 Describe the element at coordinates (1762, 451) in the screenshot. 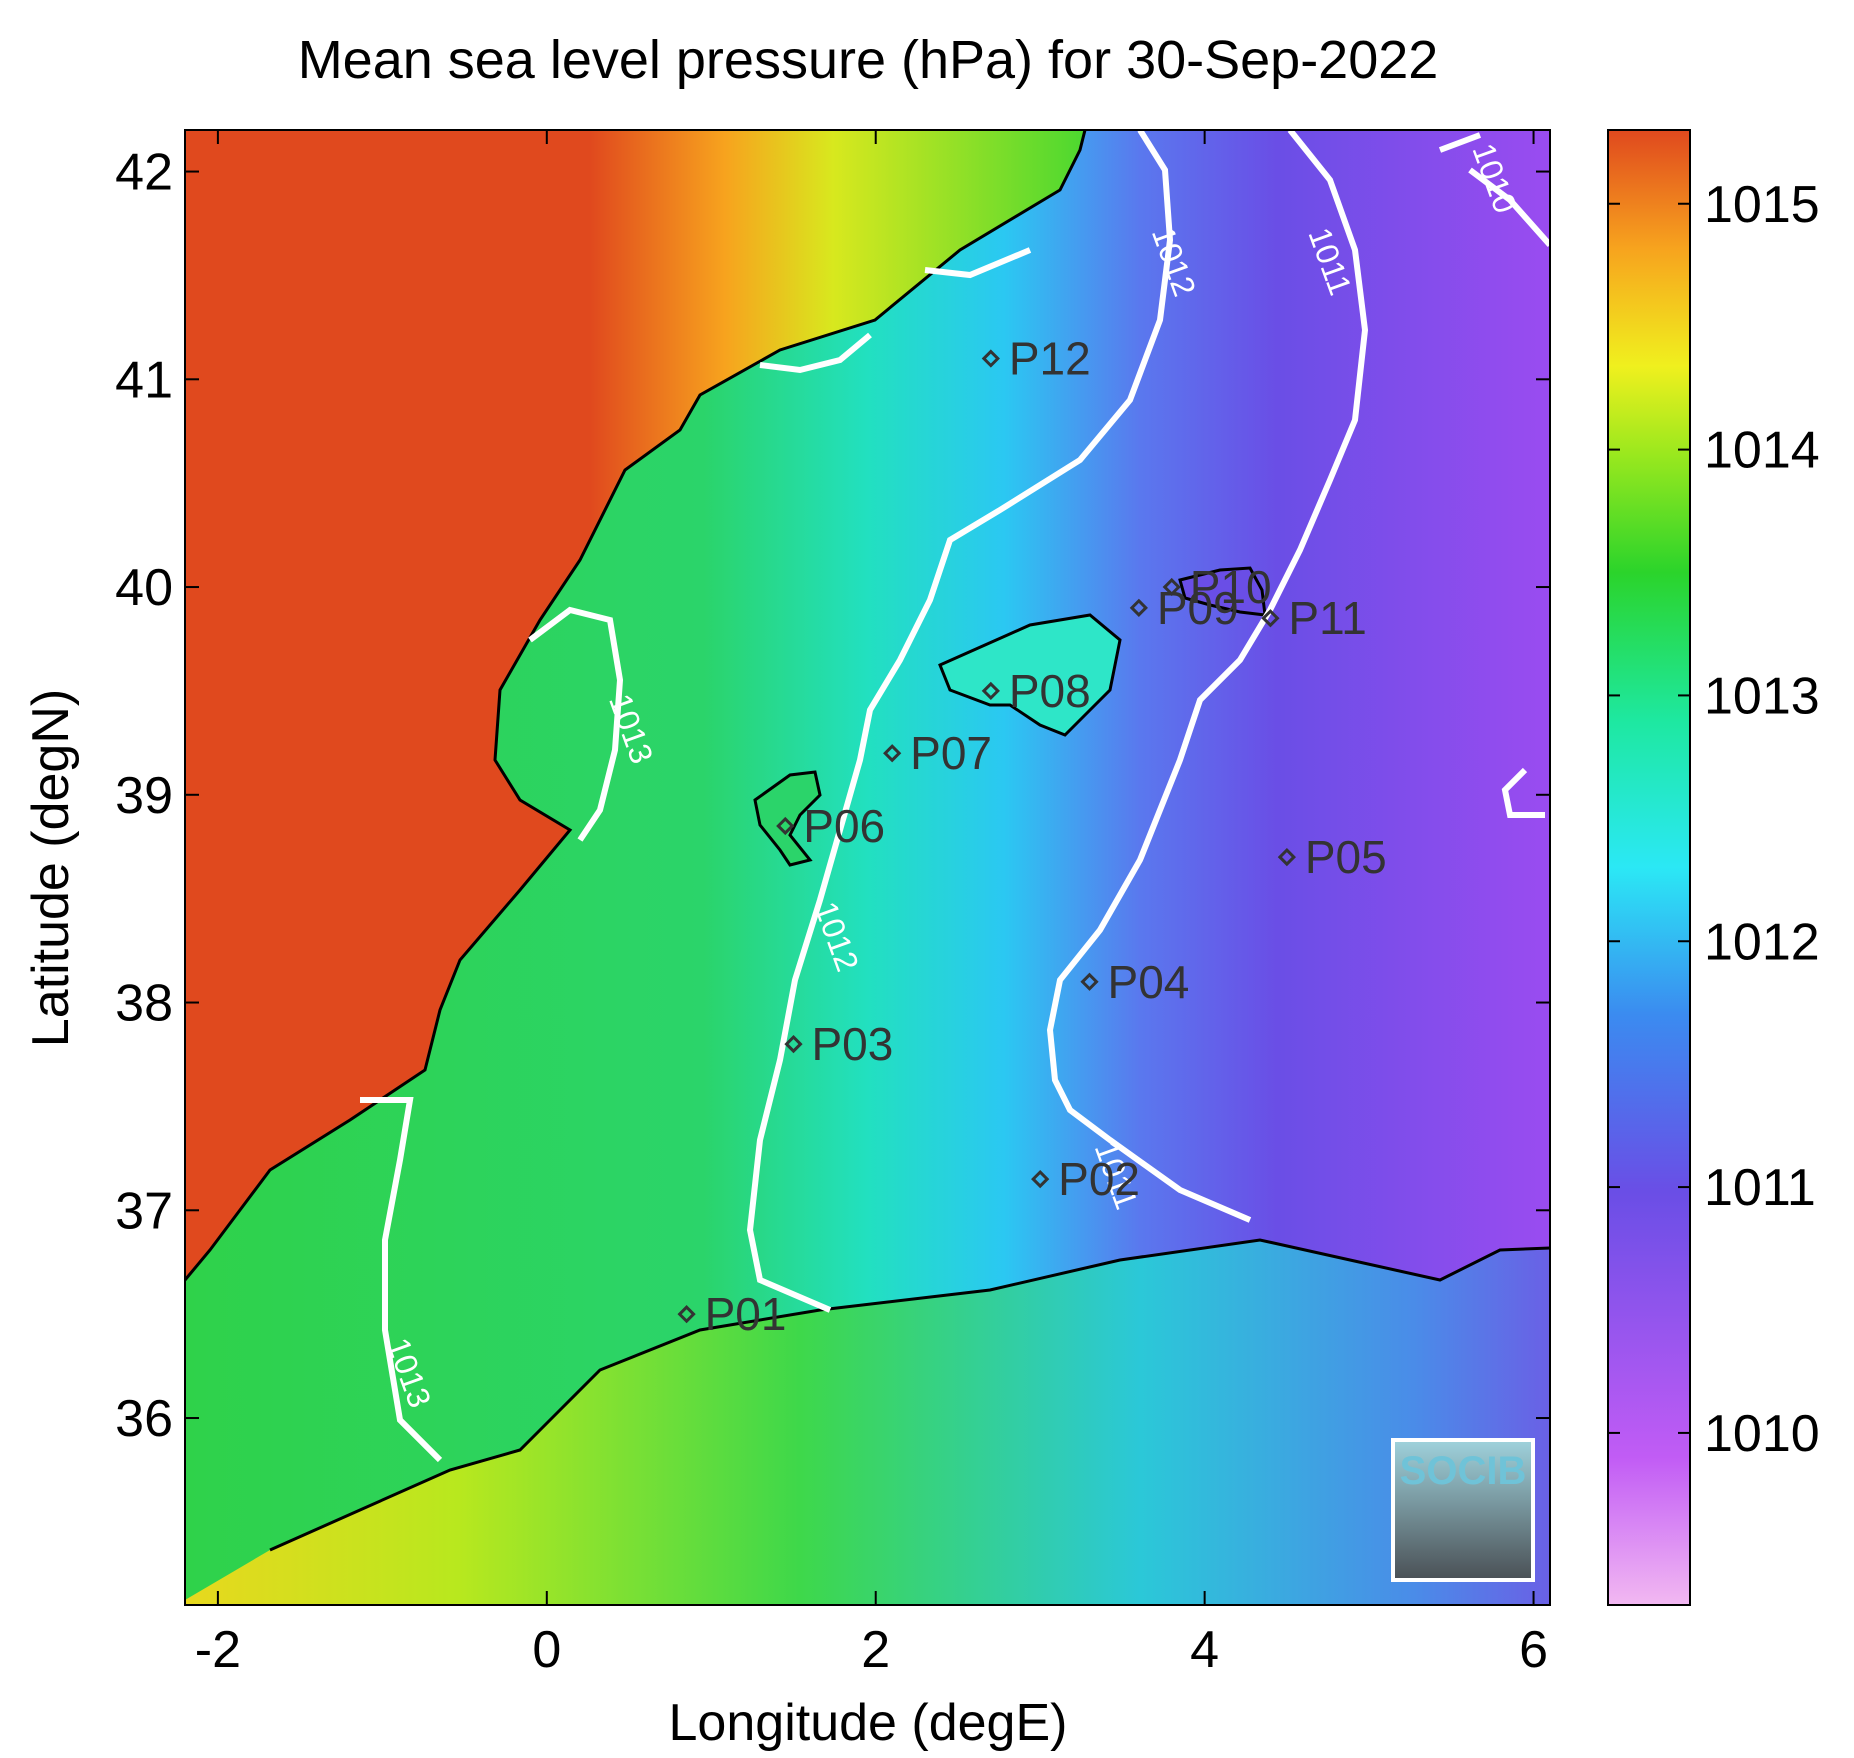

I see `colorbar-tick-label: 1014` at that location.